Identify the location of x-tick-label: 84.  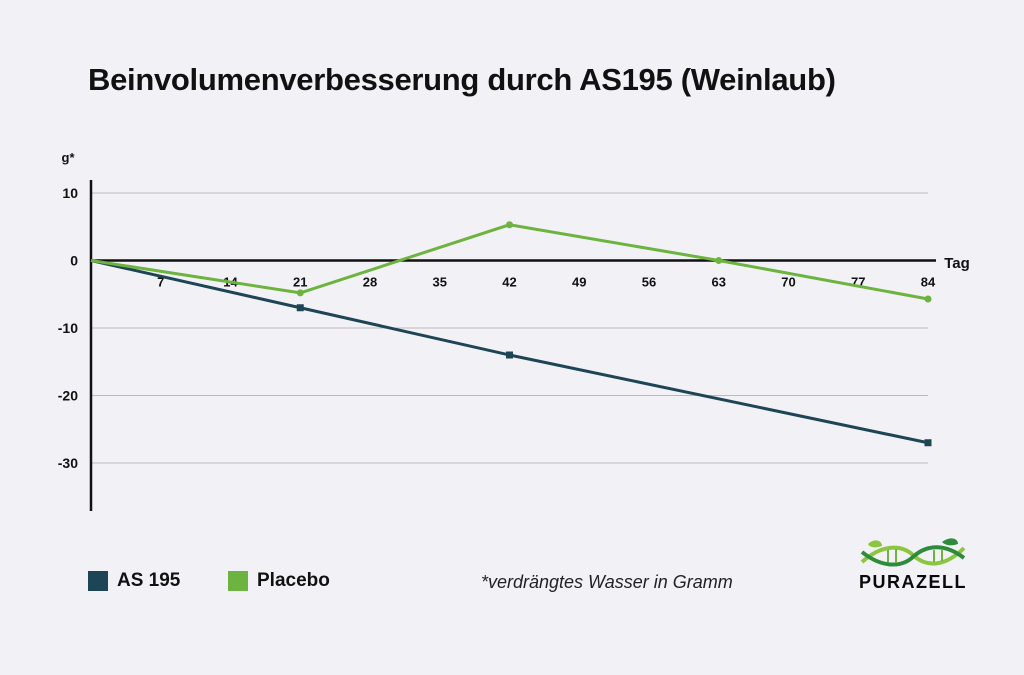
(928, 282).